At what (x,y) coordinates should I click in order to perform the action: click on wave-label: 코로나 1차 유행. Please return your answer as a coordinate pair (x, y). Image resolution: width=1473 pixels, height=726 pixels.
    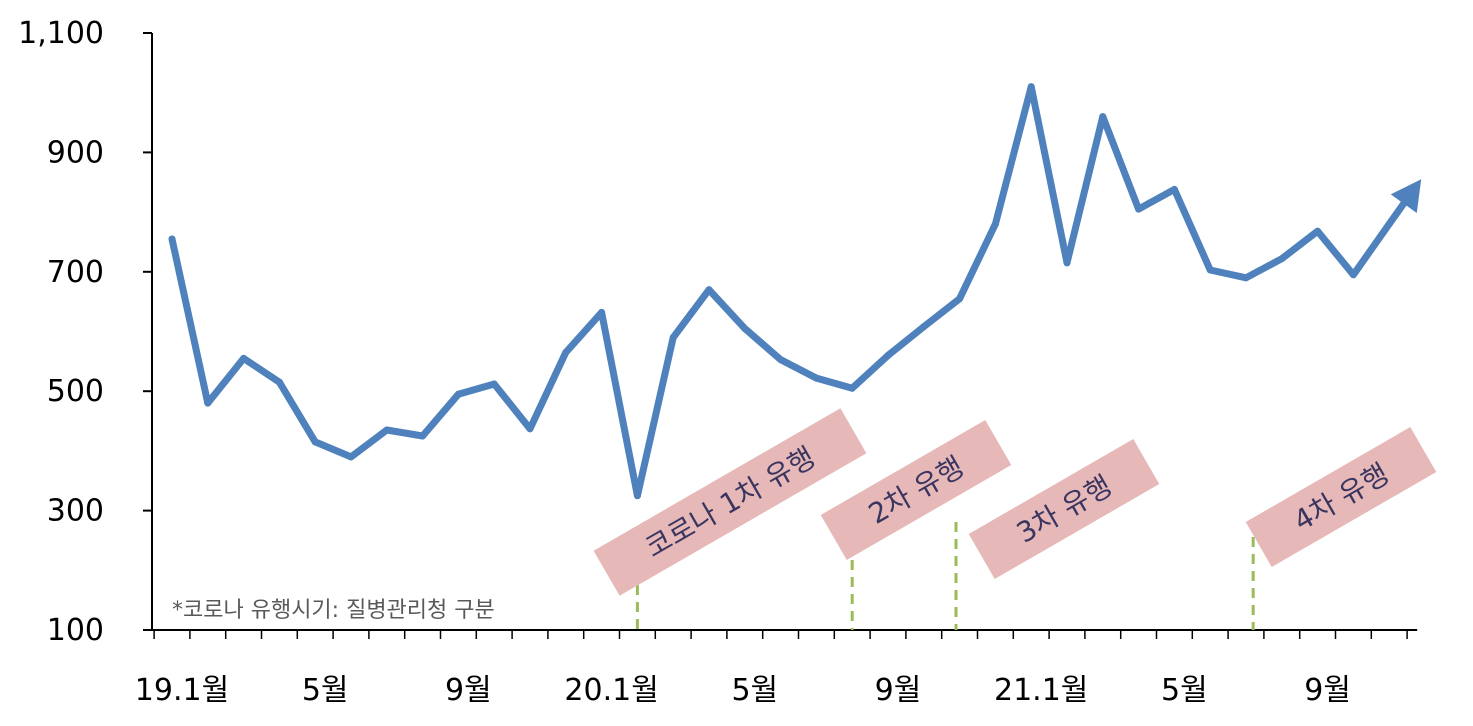
    Looking at the image, I should click on (730, 503).